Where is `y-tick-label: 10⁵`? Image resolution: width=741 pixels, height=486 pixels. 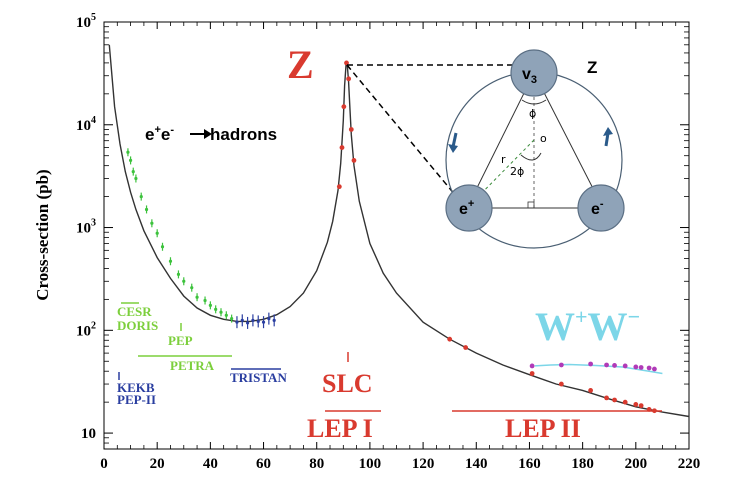
y-tick-label: 10⁵ is located at coordinates (86, 21).